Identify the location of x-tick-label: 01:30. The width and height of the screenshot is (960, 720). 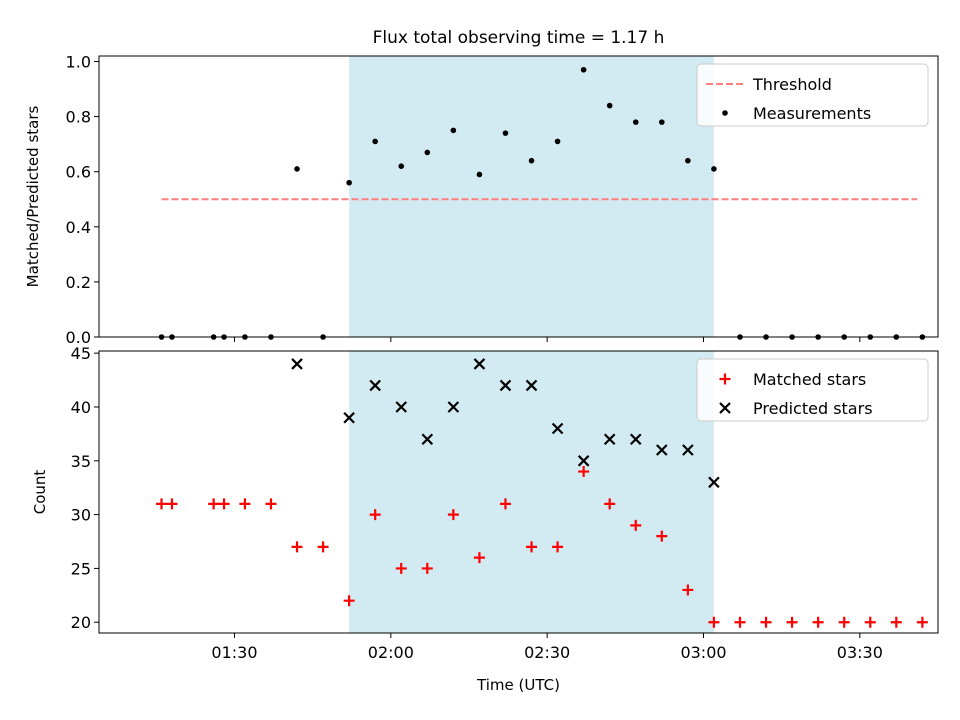
(234, 652).